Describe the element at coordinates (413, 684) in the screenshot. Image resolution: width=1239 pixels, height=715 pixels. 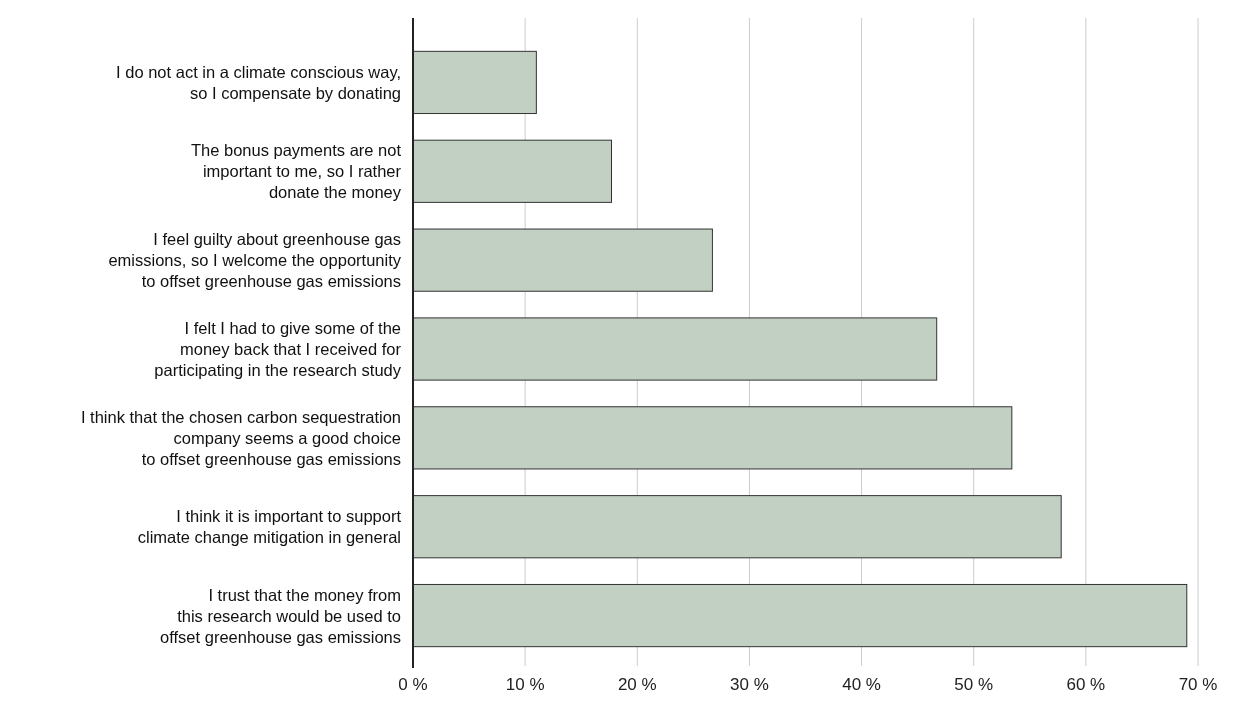
I see `x-tick-label: 0 %` at that location.